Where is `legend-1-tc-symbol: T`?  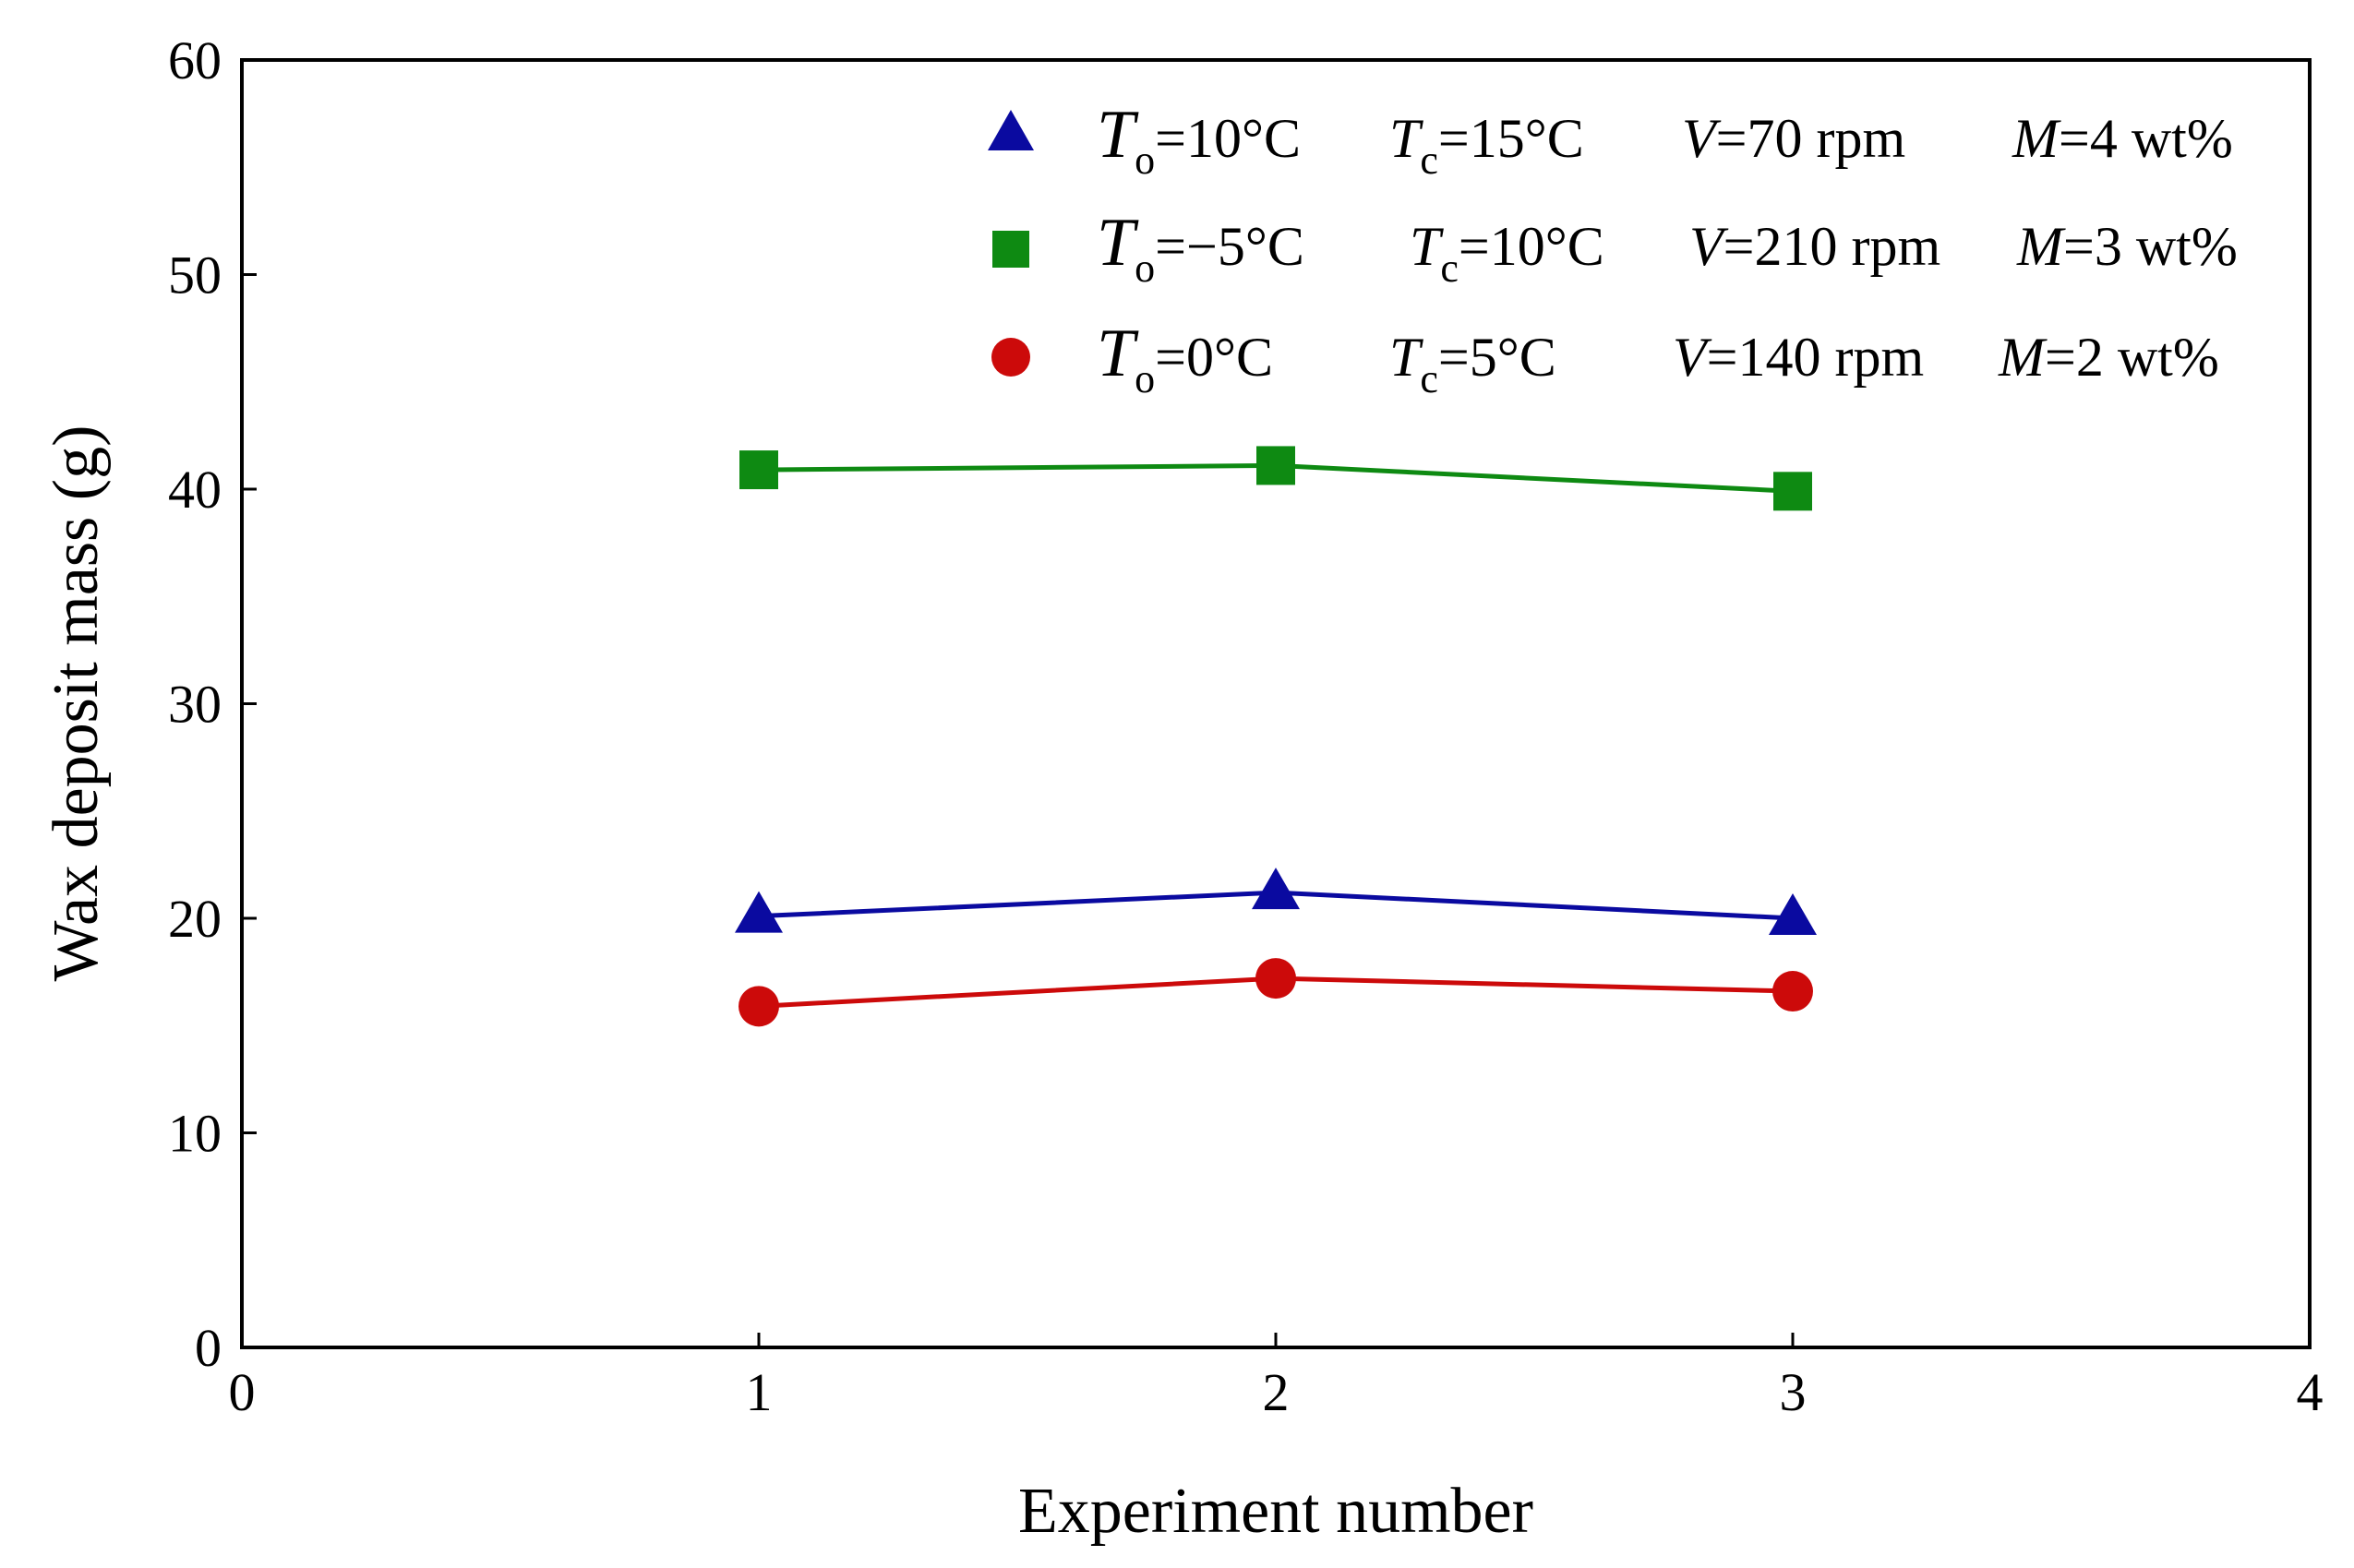
legend-1-tc-symbol: T is located at coordinates (1406, 138).